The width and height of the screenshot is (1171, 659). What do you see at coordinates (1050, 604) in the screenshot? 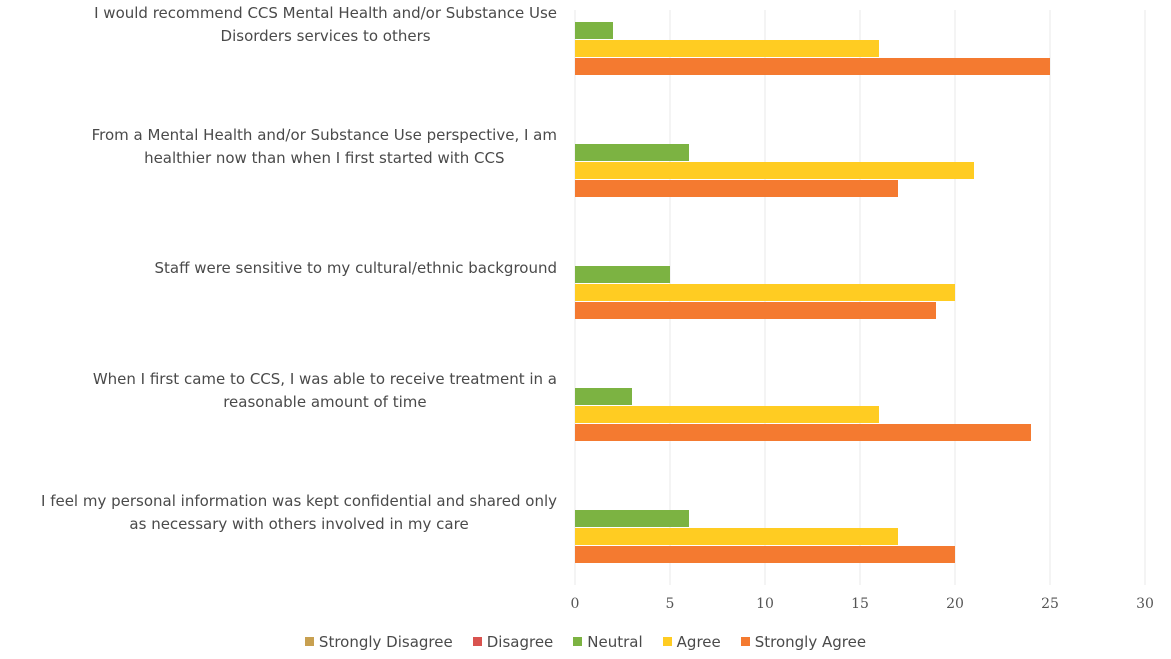
I see `x-tick-label: 25` at bounding box center [1050, 604].